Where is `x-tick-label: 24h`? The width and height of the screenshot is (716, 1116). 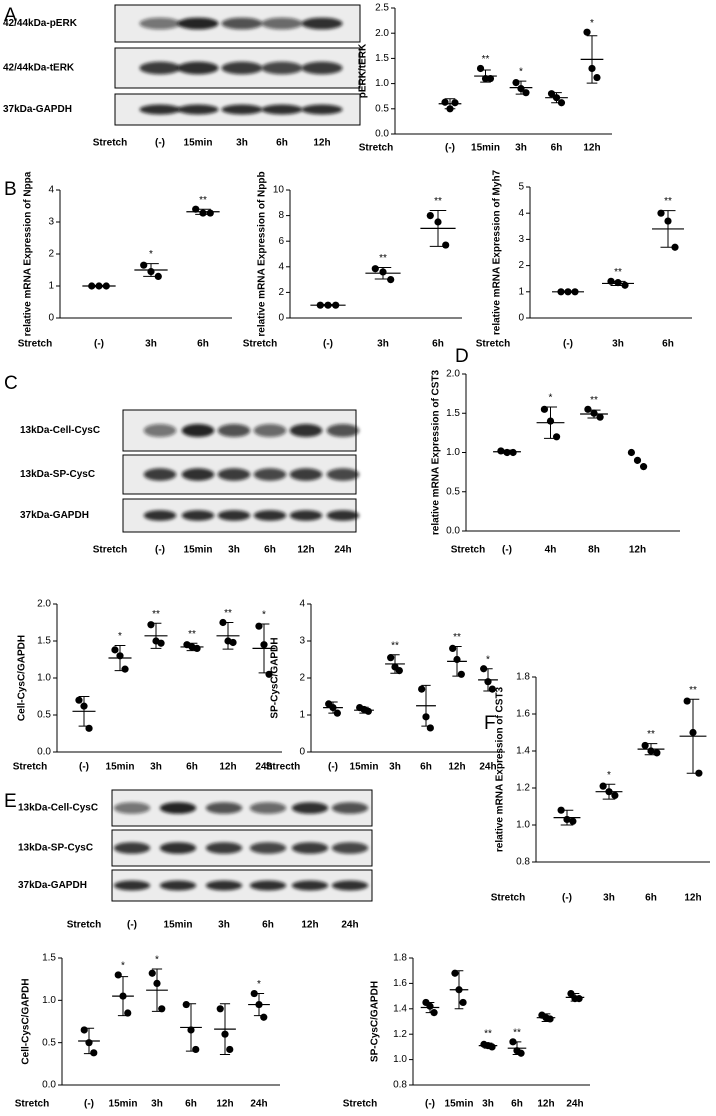
x-tick-label: 24h is located at coordinates (574, 1104).